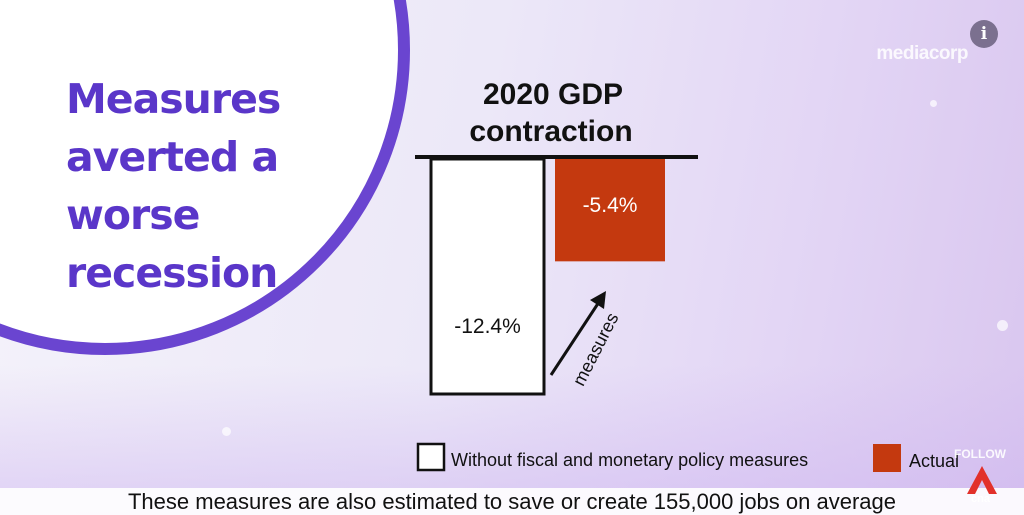  I want to click on legend-swatch-actual, so click(887, 458).